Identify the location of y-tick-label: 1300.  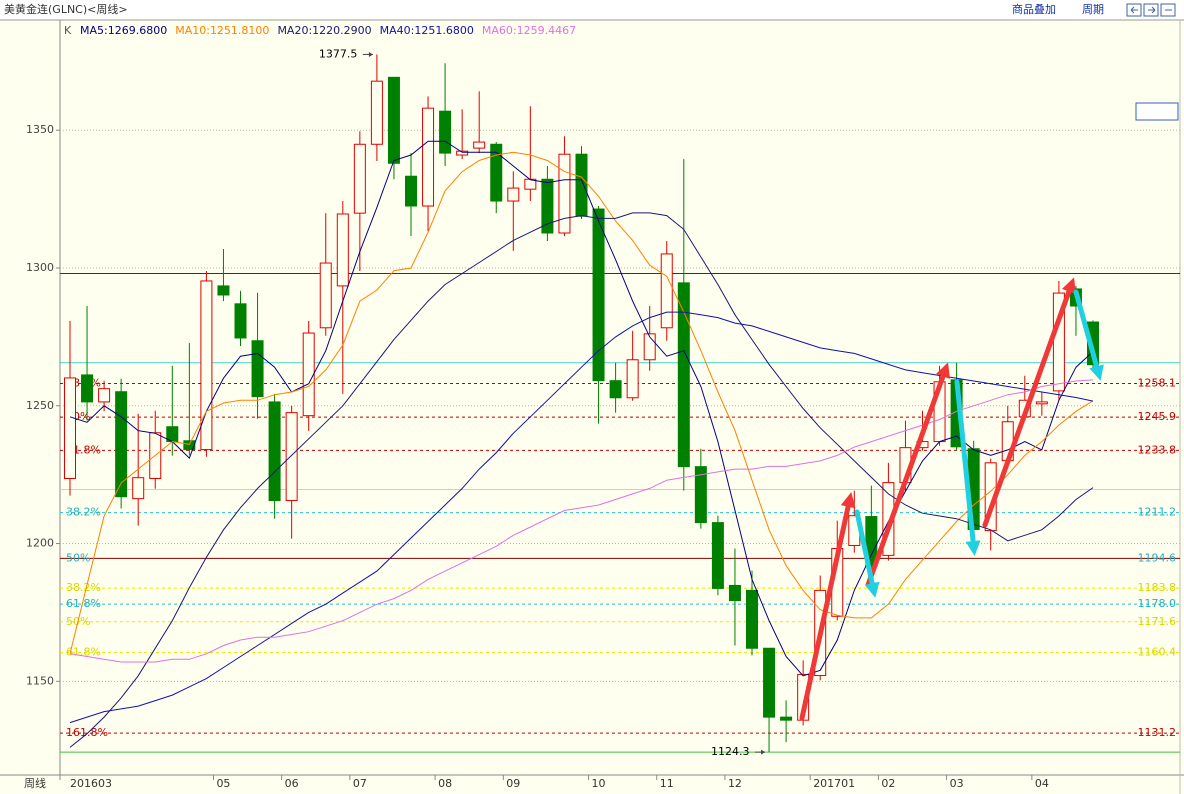
(40, 267).